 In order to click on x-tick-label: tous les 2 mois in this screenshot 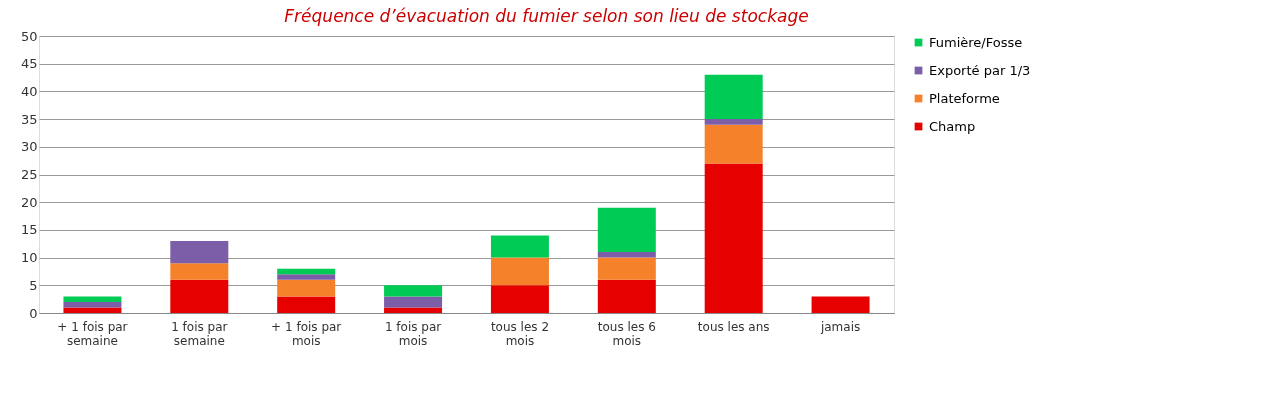, I will do `click(520, 333)`.